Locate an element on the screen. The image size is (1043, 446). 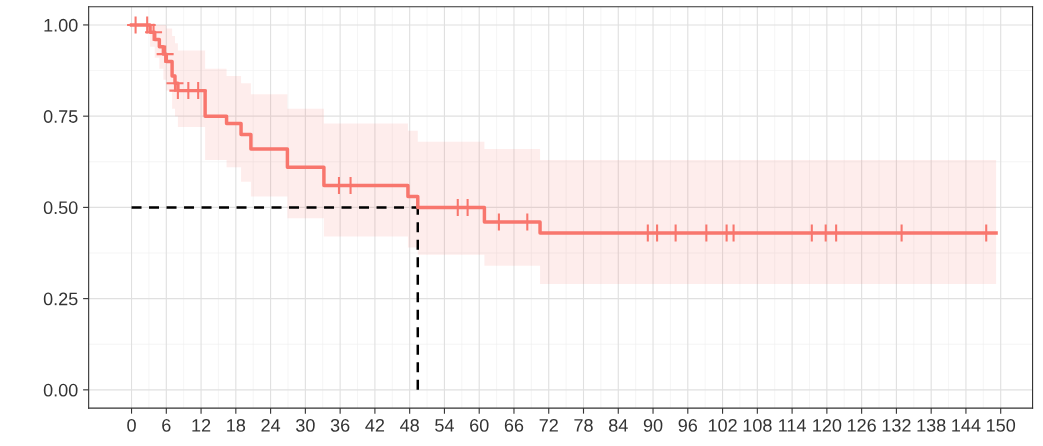
x-tick-label: 60 is located at coordinates (479, 425).